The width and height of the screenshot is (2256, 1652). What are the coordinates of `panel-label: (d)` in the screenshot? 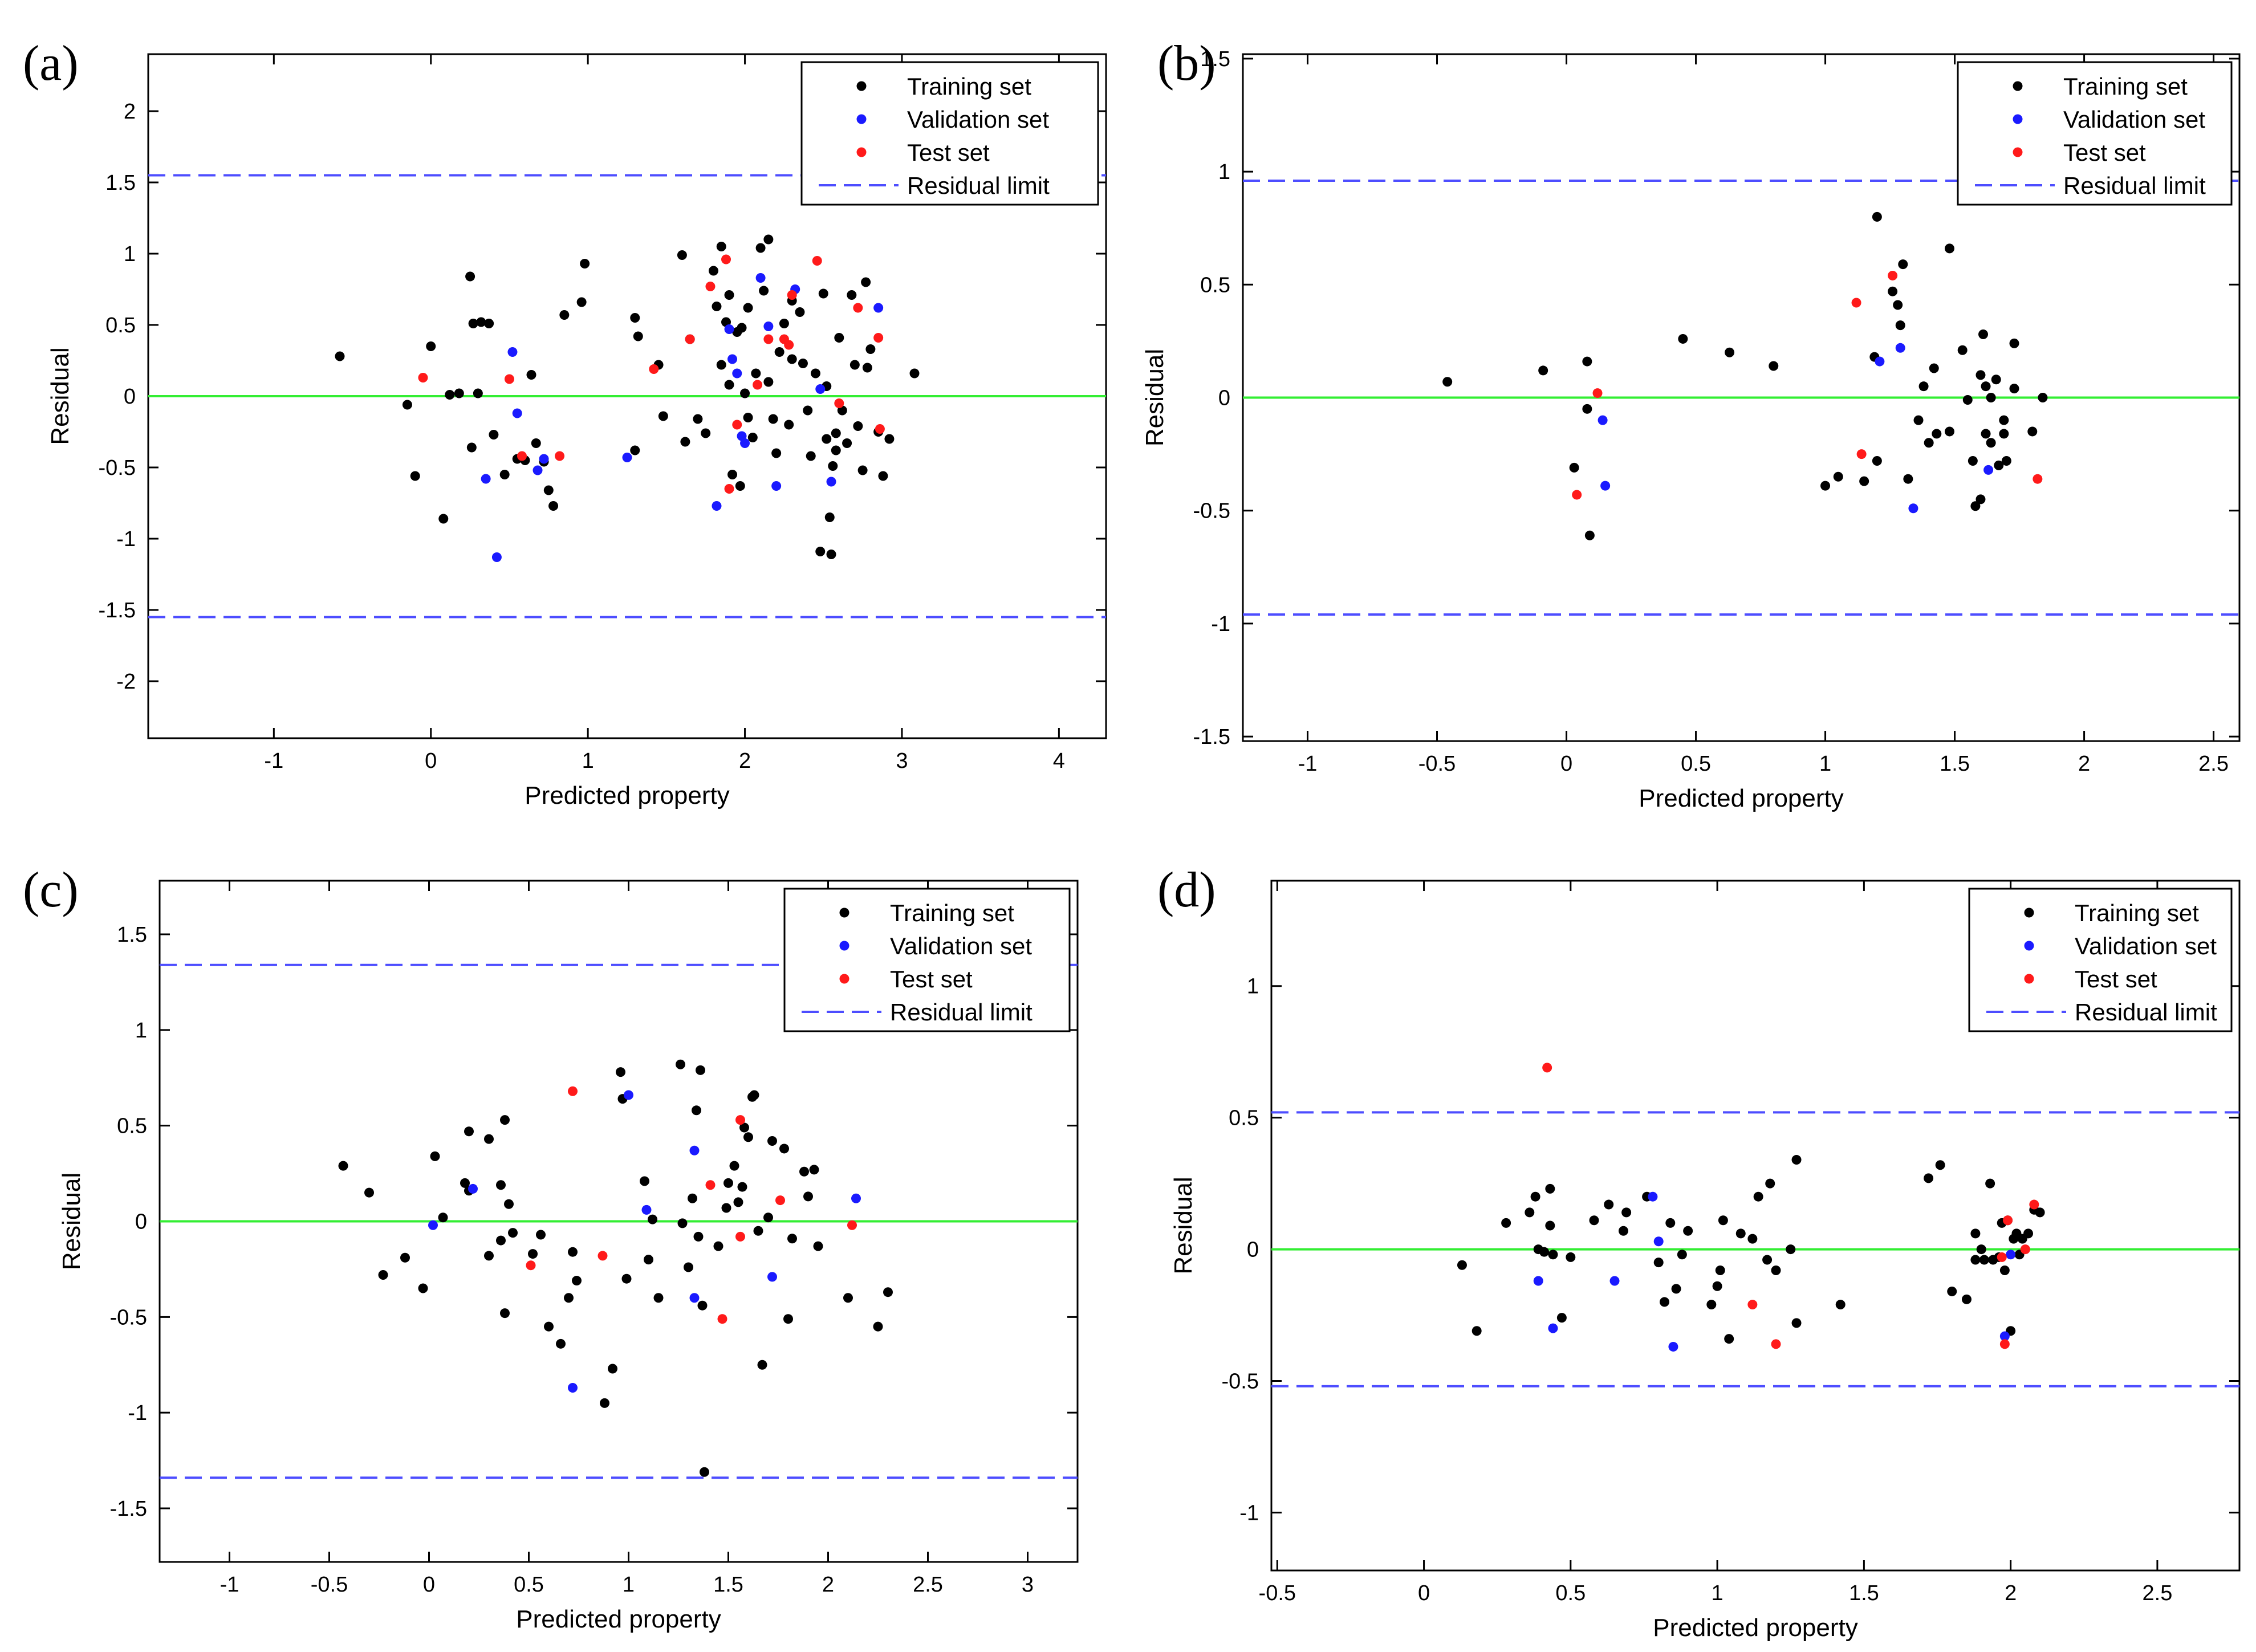 It's located at (1186, 890).